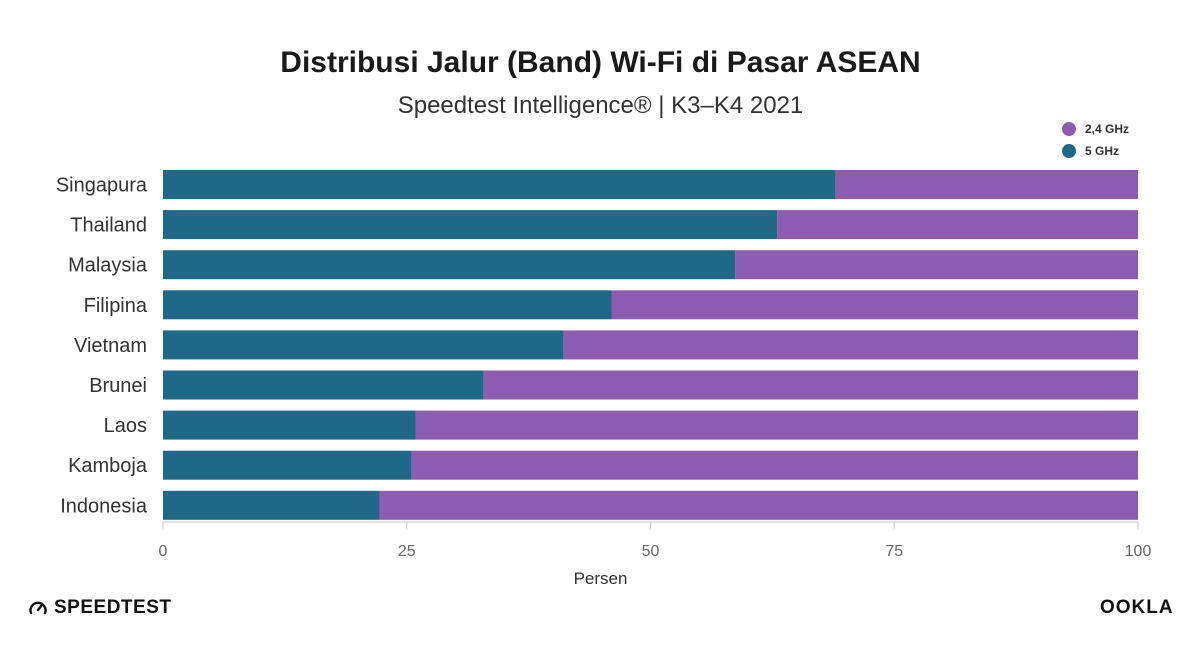 The height and width of the screenshot is (652, 1201). Describe the element at coordinates (104, 506) in the screenshot. I see `category-label-indonesia: Indonesia` at that location.